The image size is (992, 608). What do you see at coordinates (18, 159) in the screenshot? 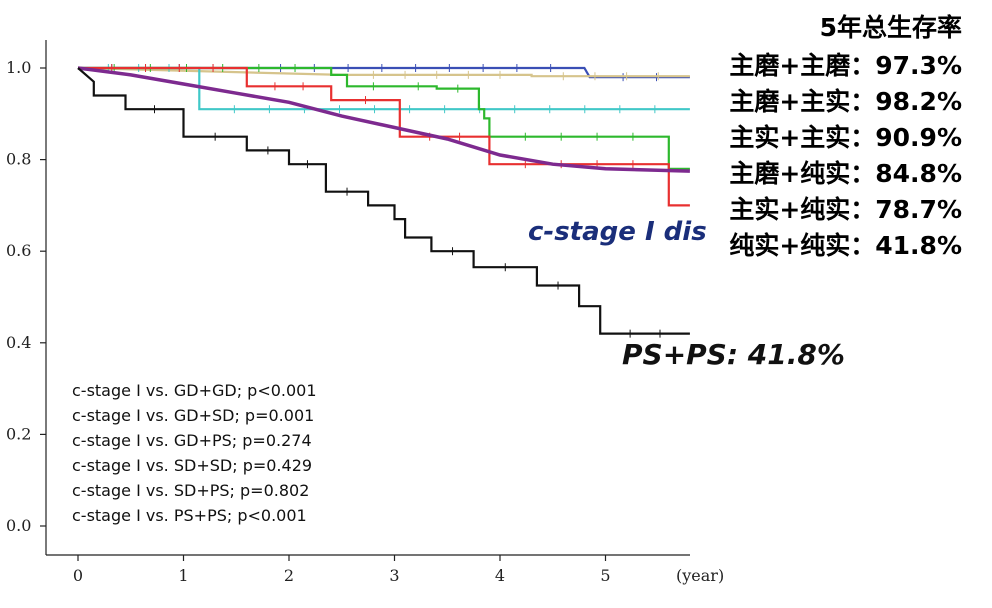
I see `y-tick-label: 0.8` at bounding box center [18, 159].